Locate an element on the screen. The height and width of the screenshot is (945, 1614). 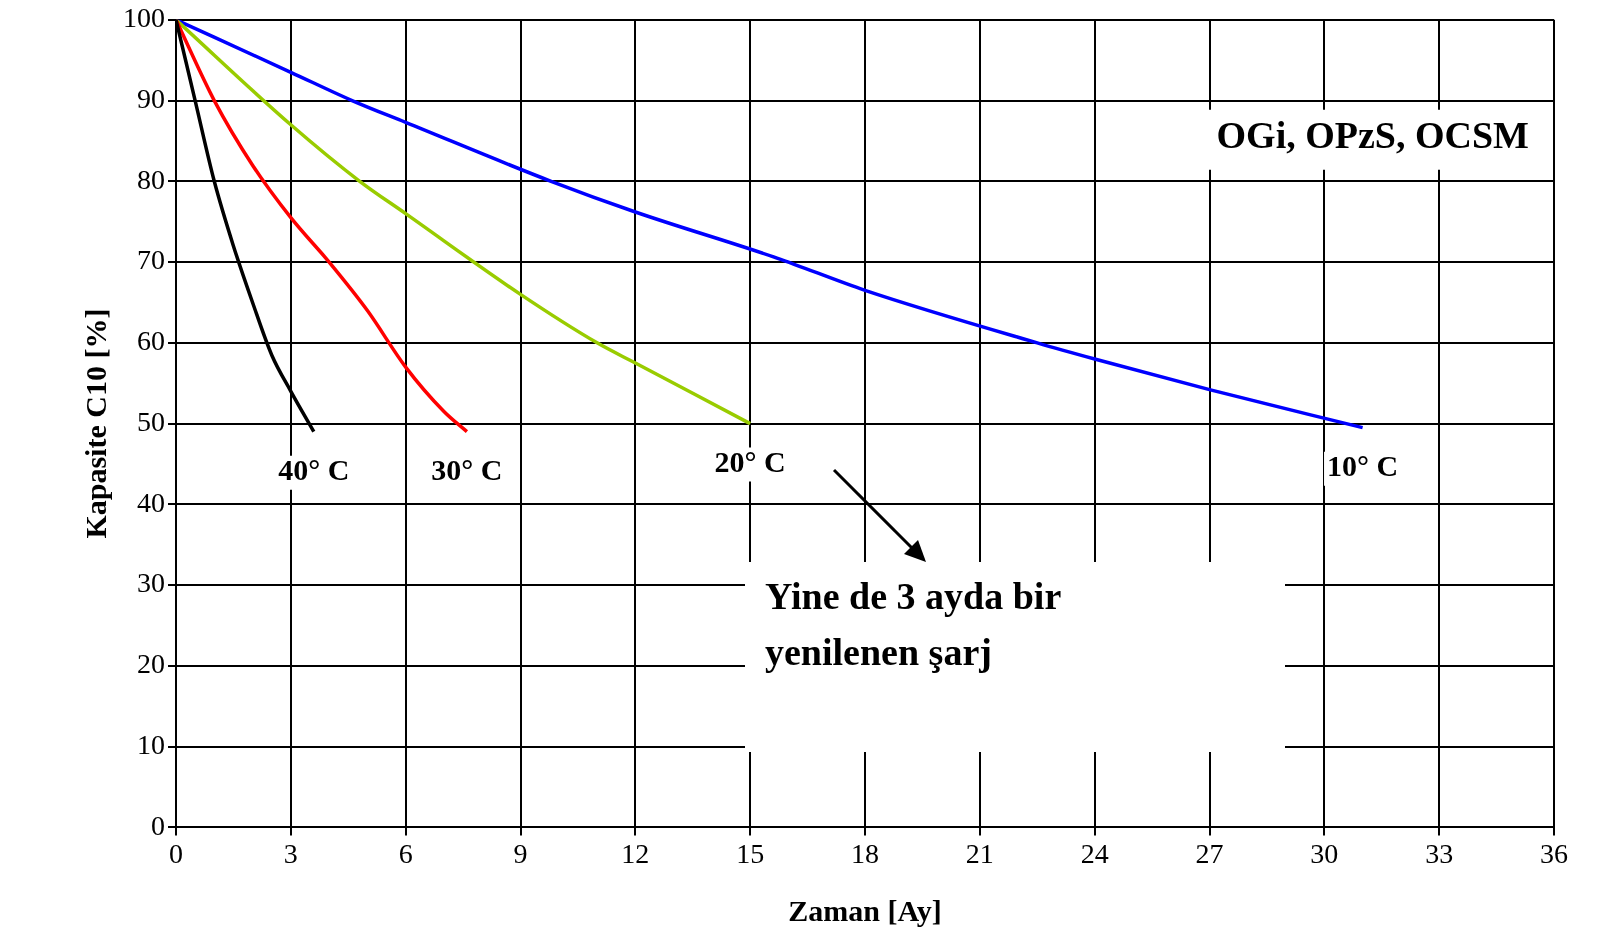
y-axis-title: Kapasite C10 [%] is located at coordinates (95, 423).